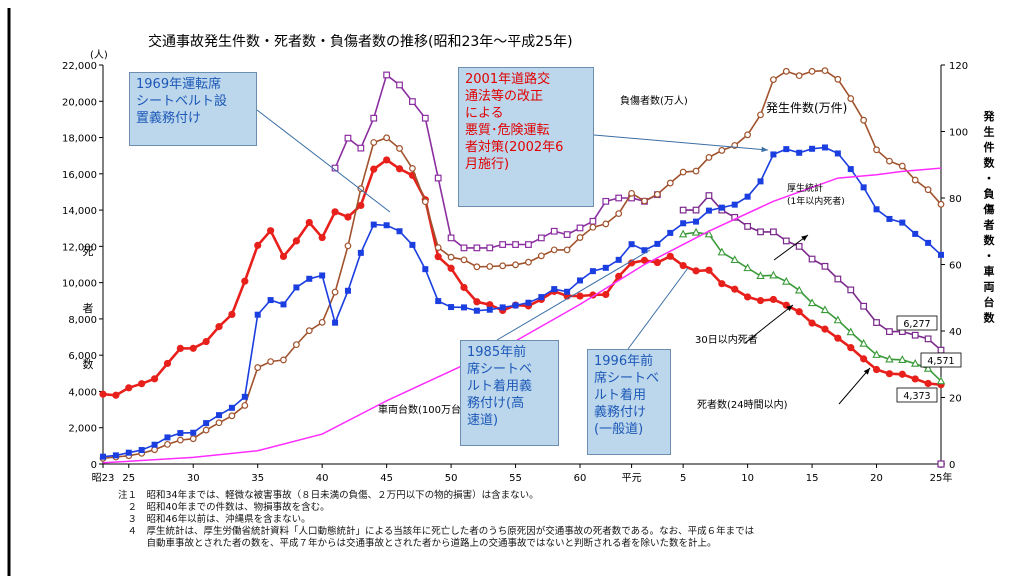 The height and width of the screenshot is (576, 1024). I want to click on right-axis-title-char: 生, so click(989, 132).